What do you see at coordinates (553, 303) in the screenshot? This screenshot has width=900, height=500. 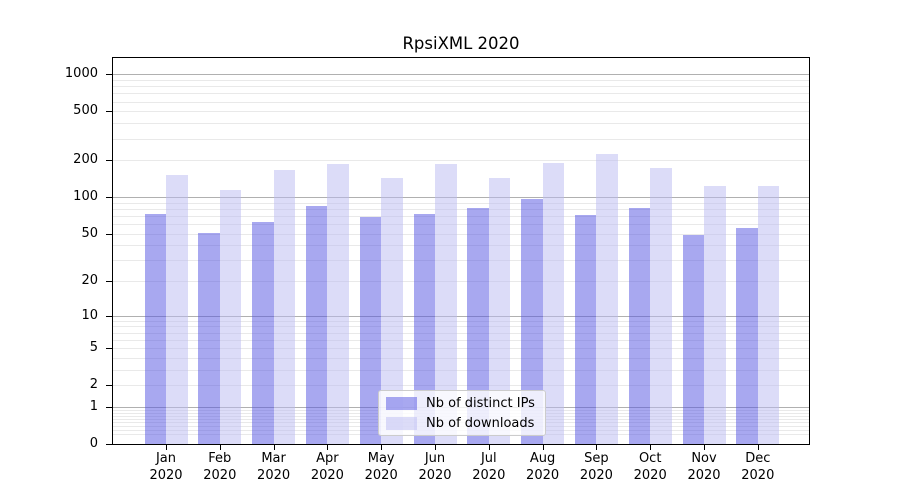 I see `bar-downloads-aug` at bounding box center [553, 303].